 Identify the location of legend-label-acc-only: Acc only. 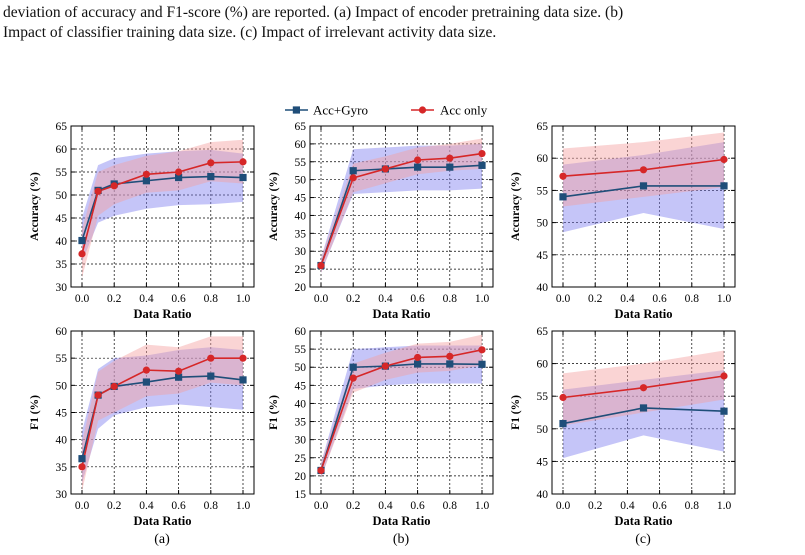
(464, 110).